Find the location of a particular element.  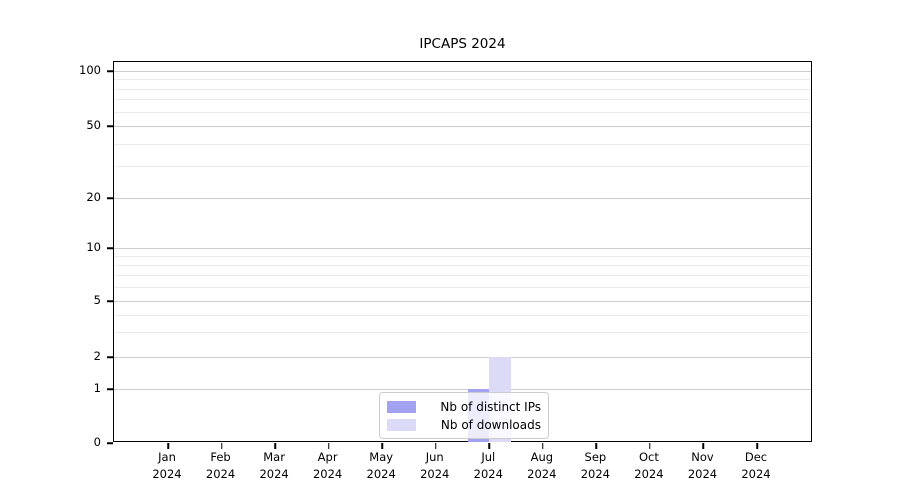

x-tick-label: May 2024 is located at coordinates (381, 465).